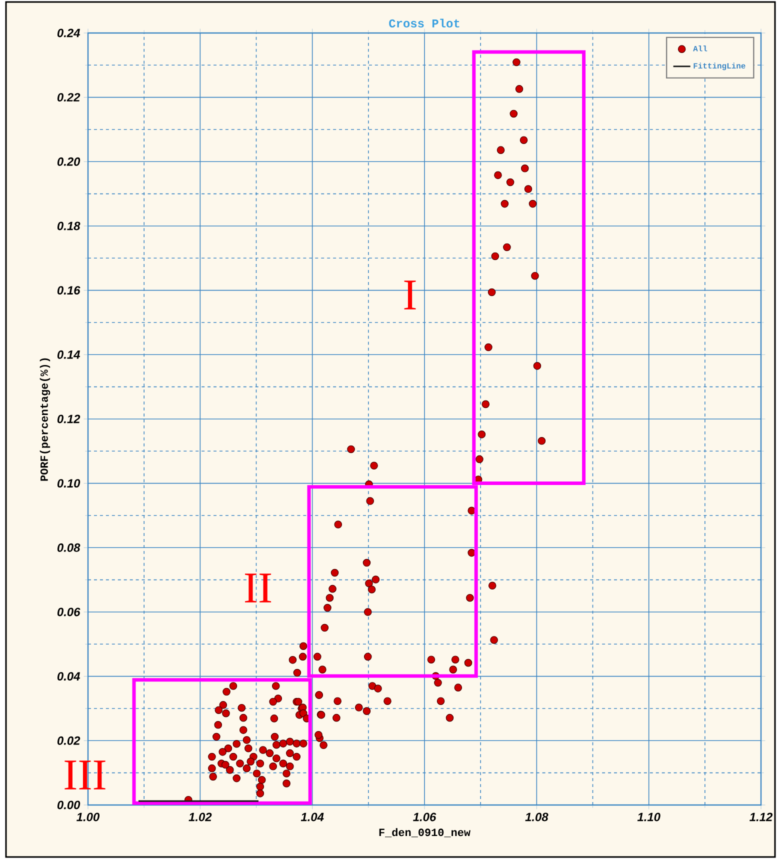 Image resolution: width=777 pixels, height=859 pixels. What do you see at coordinates (68, 676) in the screenshot?
I see `y-tick-label: 0.04` at bounding box center [68, 676].